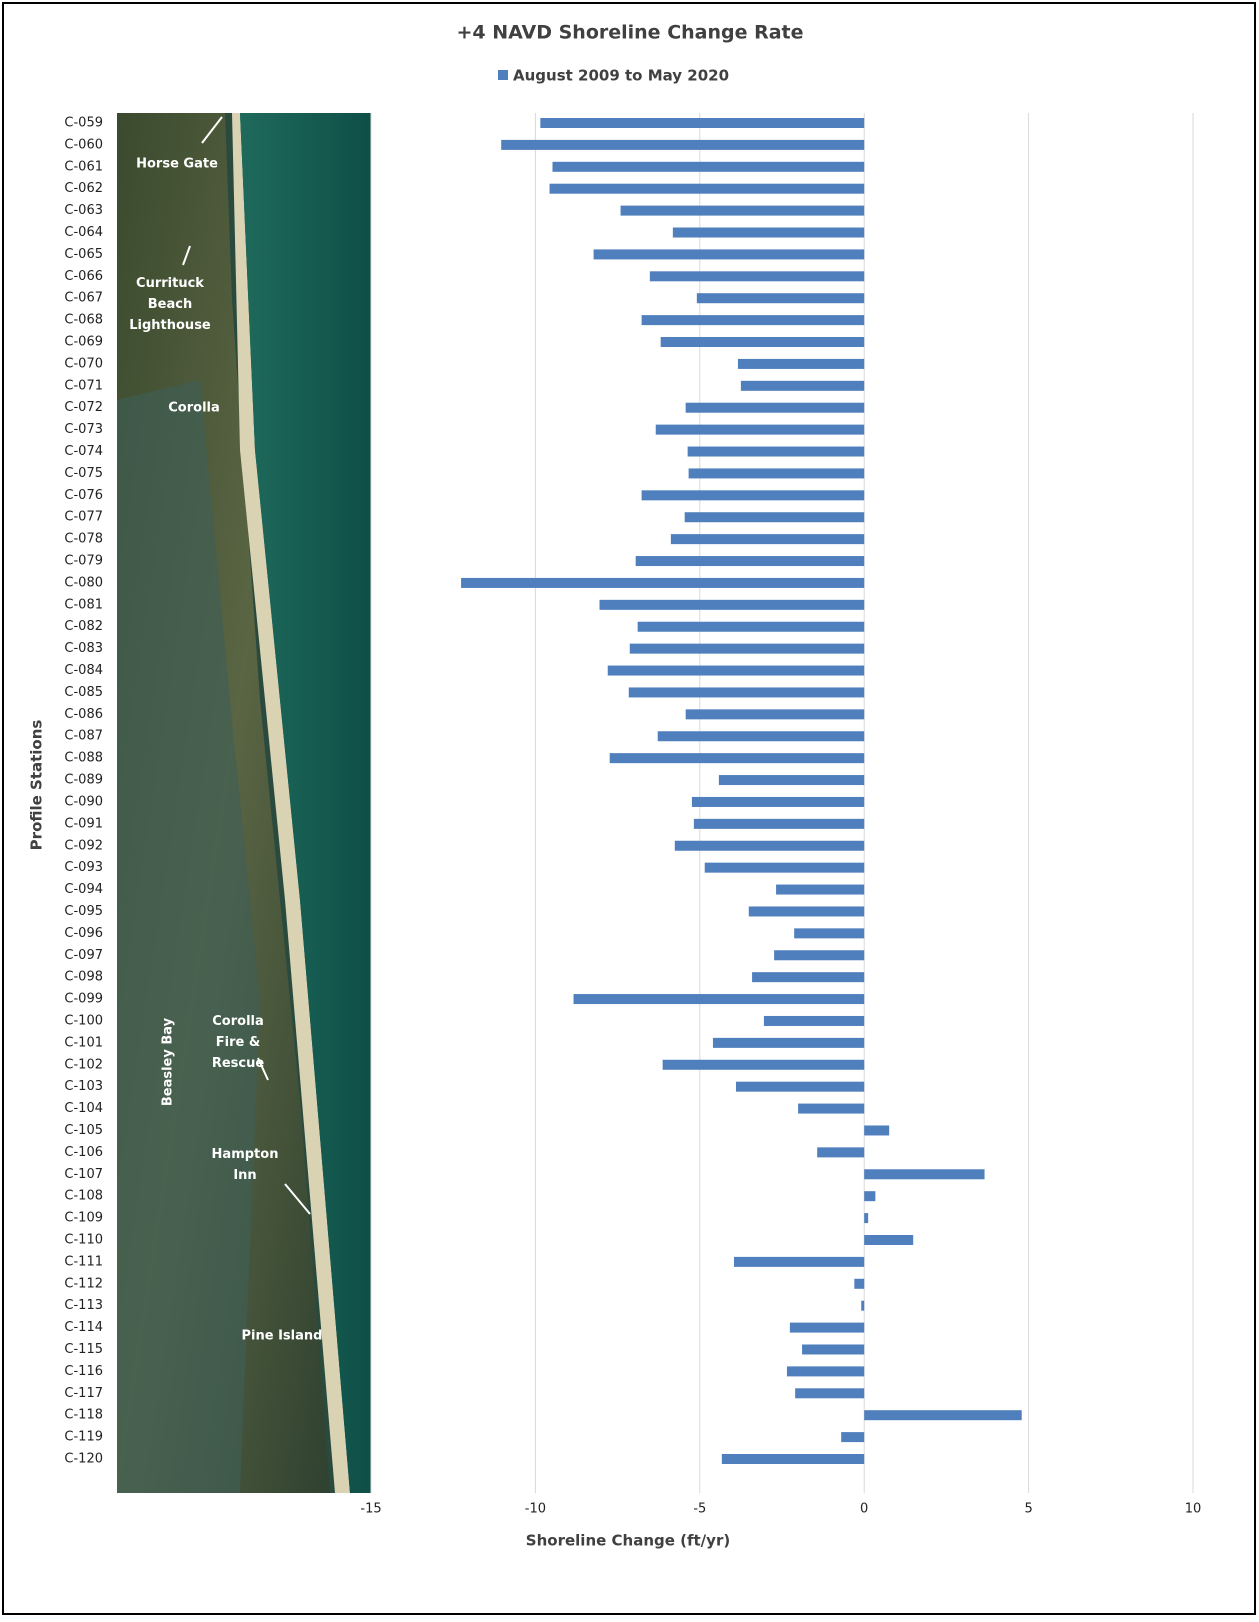 This screenshot has height=1622, width=1259. I want to click on annotation-line: Lighthouse, so click(170, 325).